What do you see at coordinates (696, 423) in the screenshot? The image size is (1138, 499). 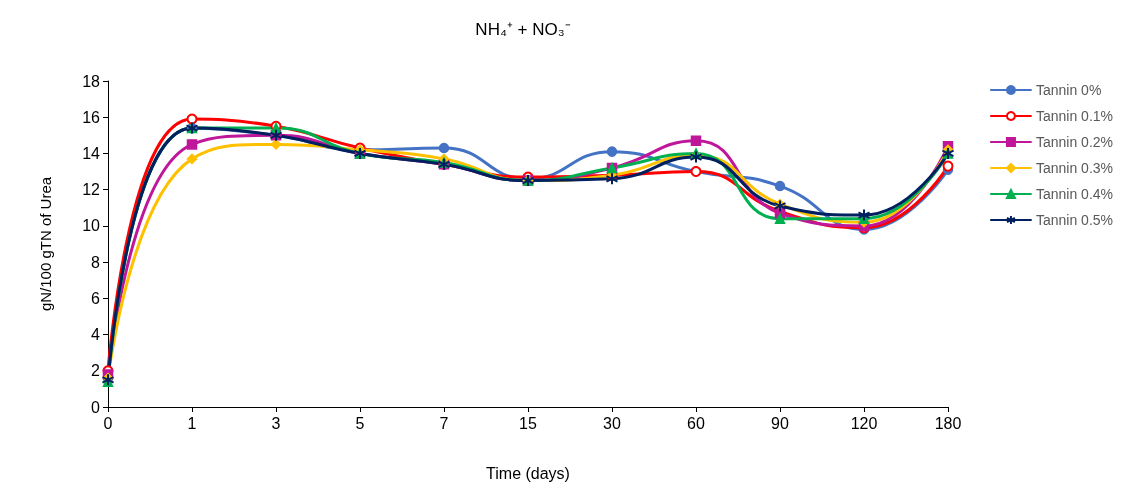 I see `x-tick-label: 60` at bounding box center [696, 423].